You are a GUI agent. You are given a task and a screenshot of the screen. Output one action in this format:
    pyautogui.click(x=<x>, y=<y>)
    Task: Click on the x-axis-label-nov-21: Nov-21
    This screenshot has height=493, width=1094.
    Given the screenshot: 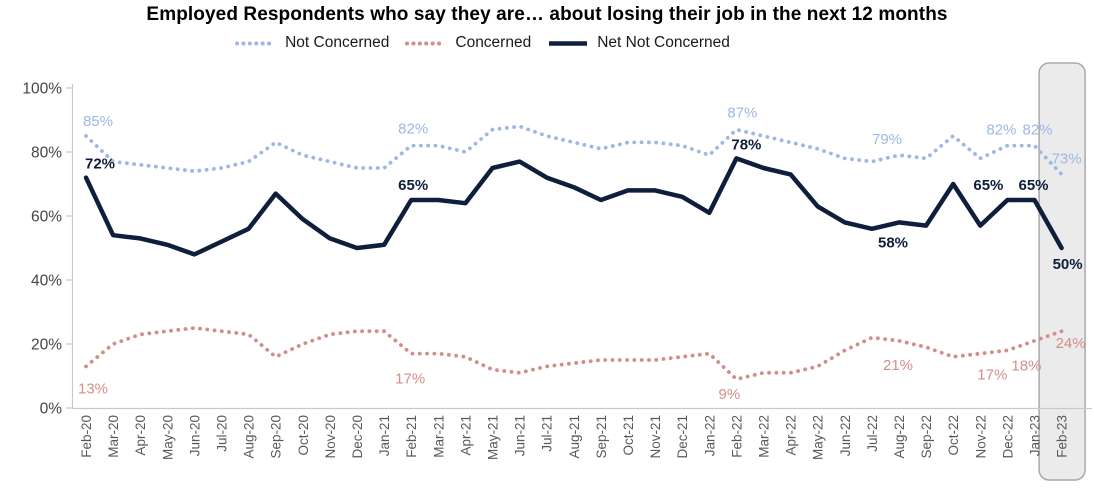 What is the action you would take?
    pyautogui.click(x=655, y=437)
    